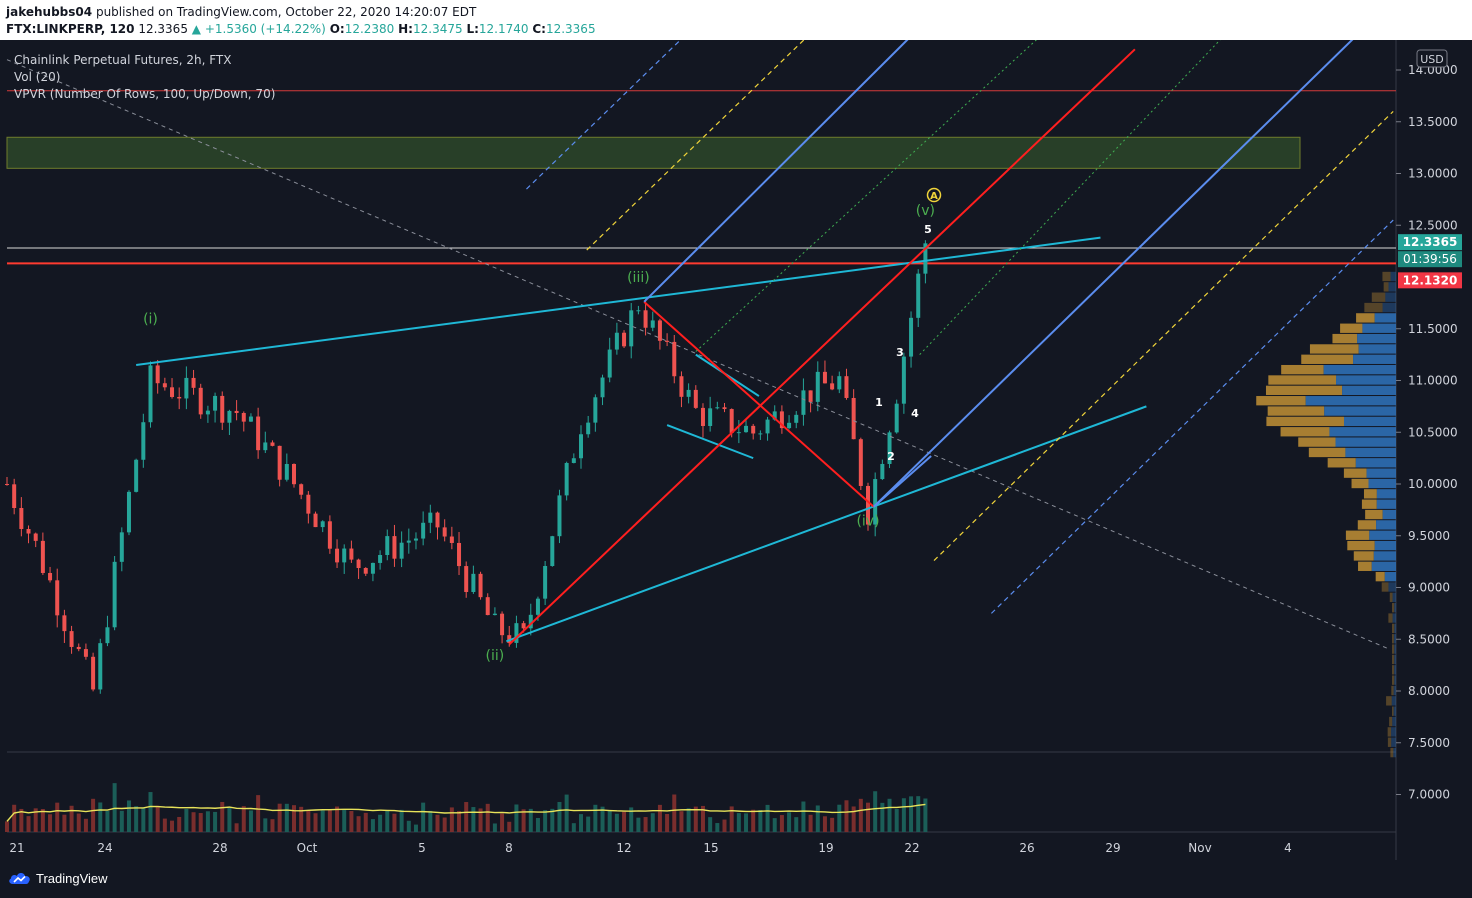 Image resolution: width=1472 pixels, height=898 pixels. What do you see at coordinates (710, 848) in the screenshot?
I see `time-tick-label: 15` at bounding box center [710, 848].